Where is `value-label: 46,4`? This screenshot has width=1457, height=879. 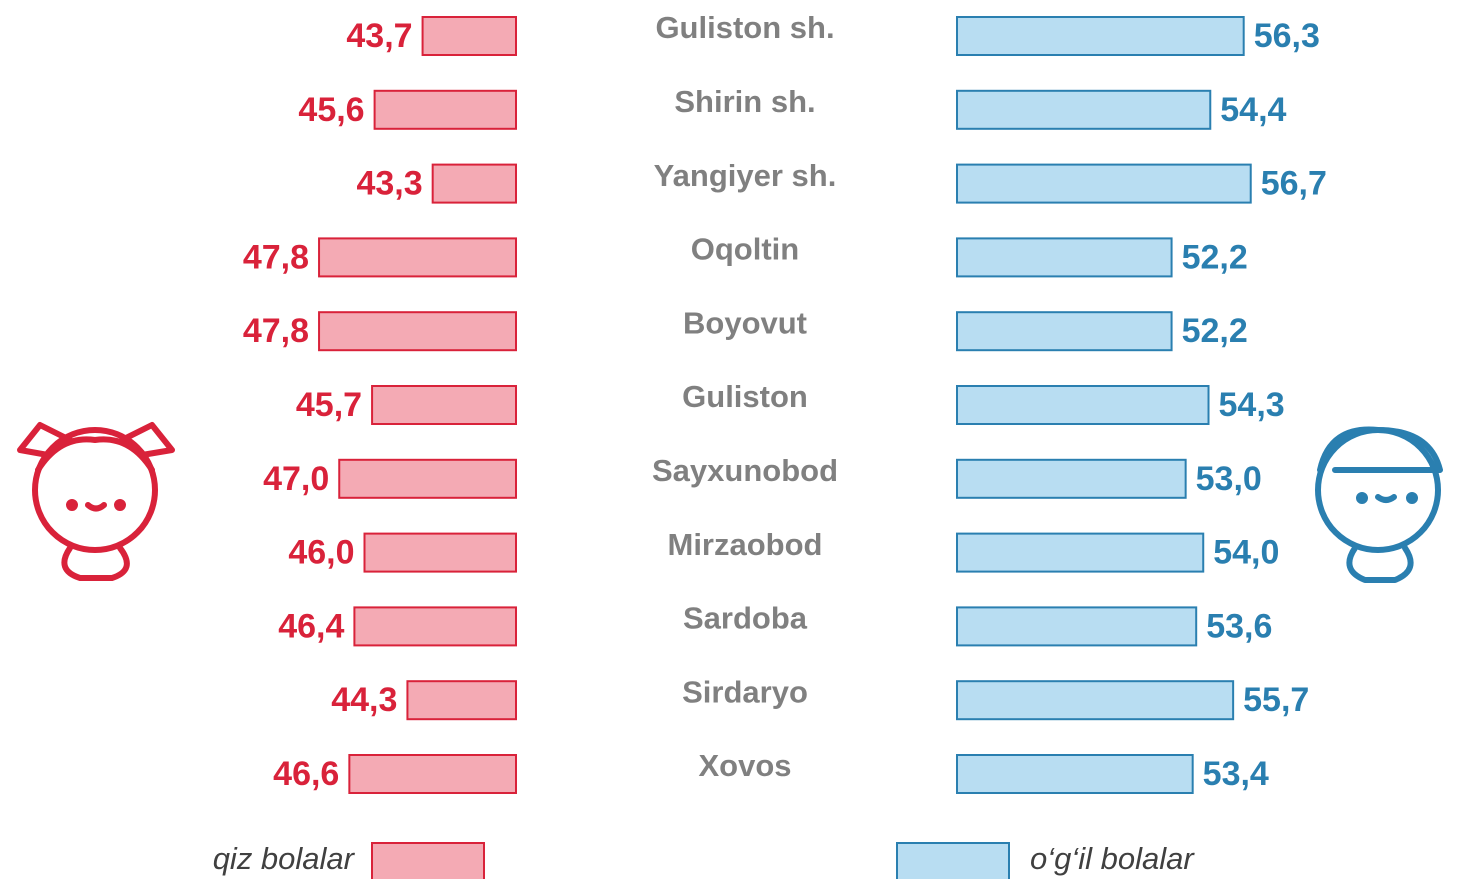 value-label: 46,4 is located at coordinates (311, 626).